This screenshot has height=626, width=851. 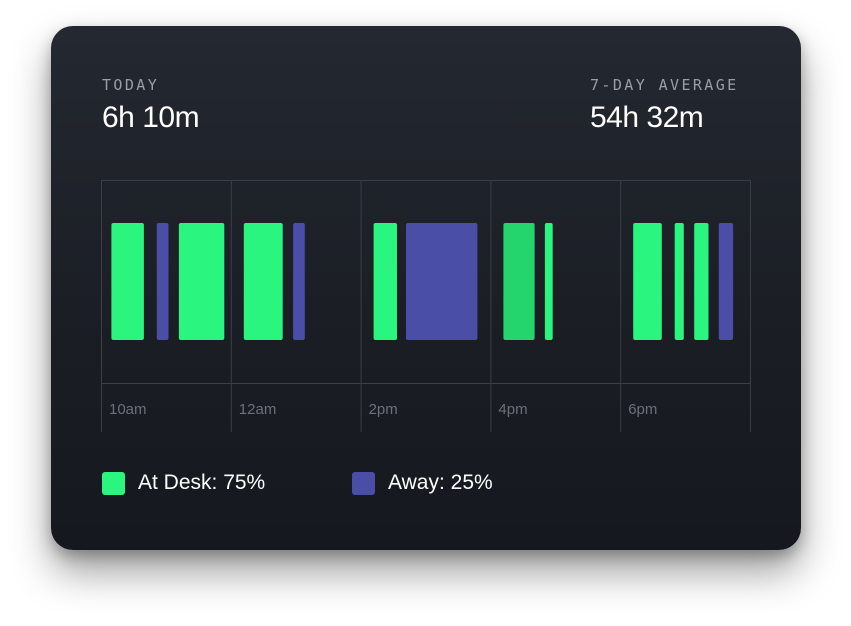 I want to click on today-value: 6h 10m, so click(x=151, y=117).